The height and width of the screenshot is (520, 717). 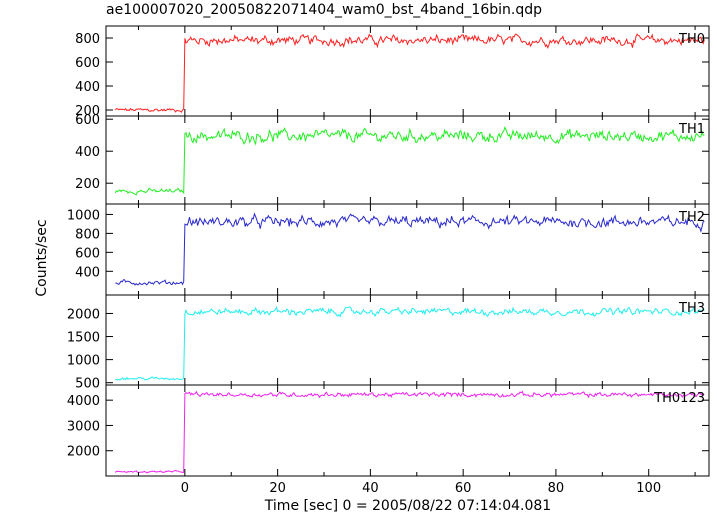 I want to click on x-tick-label: 60, so click(x=463, y=488).